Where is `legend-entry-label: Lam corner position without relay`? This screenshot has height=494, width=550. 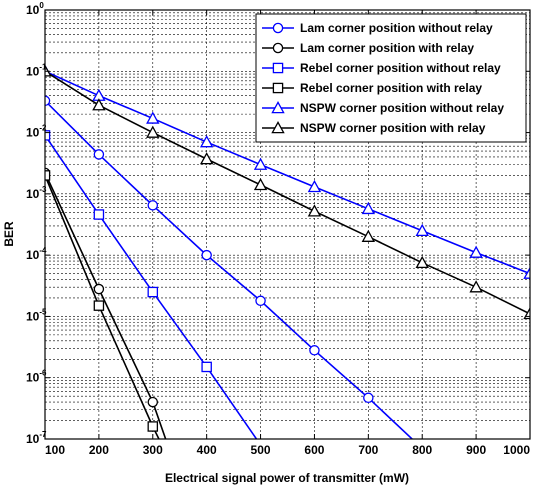
legend-entry-label: Lam corner position without relay is located at coordinates (396, 28).